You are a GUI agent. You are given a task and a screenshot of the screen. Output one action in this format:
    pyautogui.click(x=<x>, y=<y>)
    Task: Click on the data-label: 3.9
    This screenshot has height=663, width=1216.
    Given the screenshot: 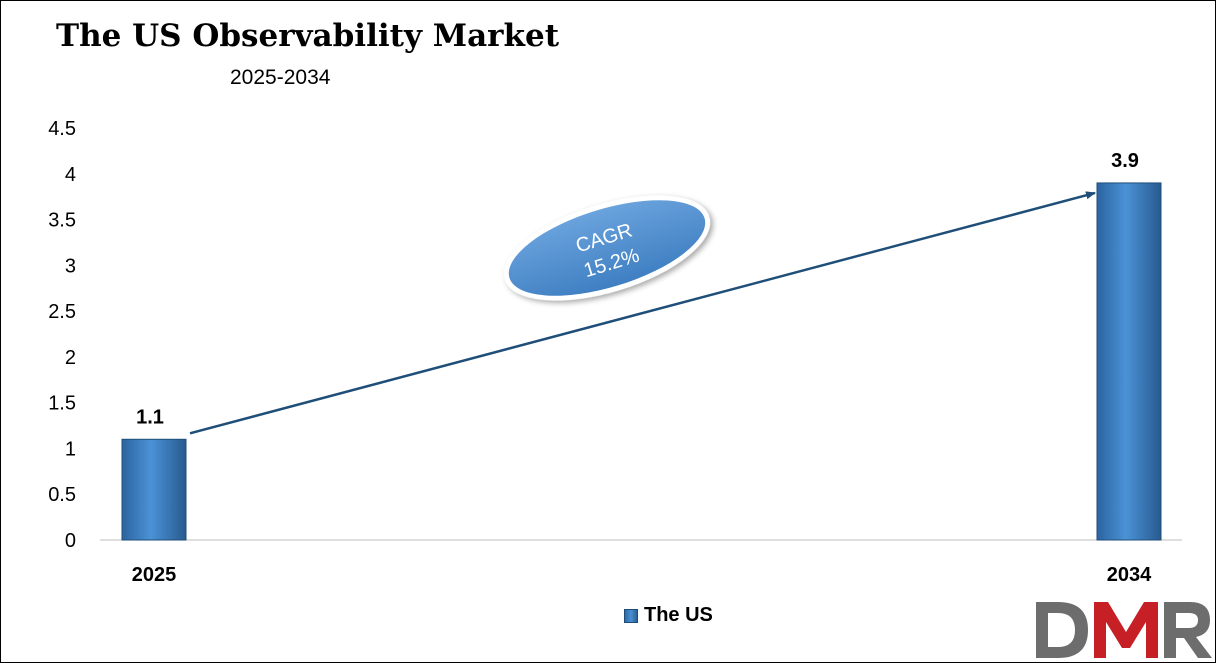 What is the action you would take?
    pyautogui.click(x=1125, y=161)
    